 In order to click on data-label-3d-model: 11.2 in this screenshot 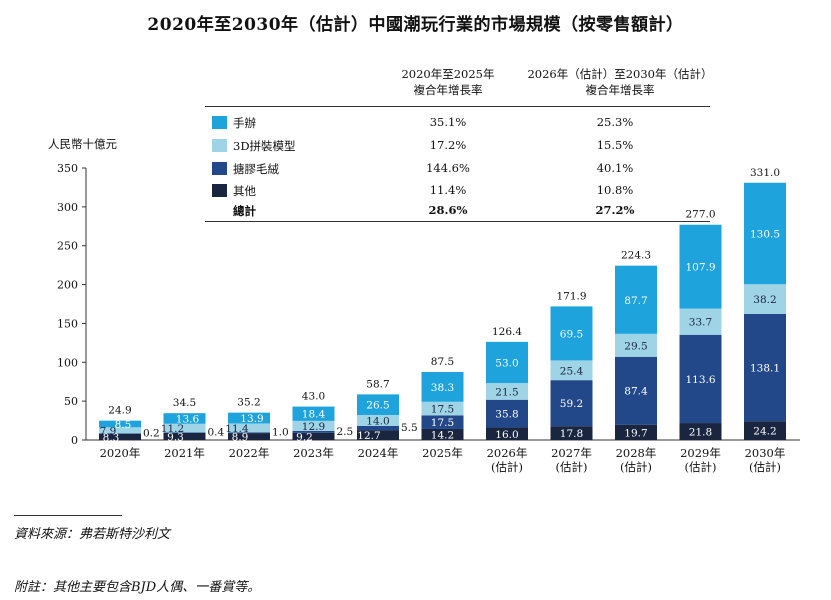, I will do `click(172, 429)`.